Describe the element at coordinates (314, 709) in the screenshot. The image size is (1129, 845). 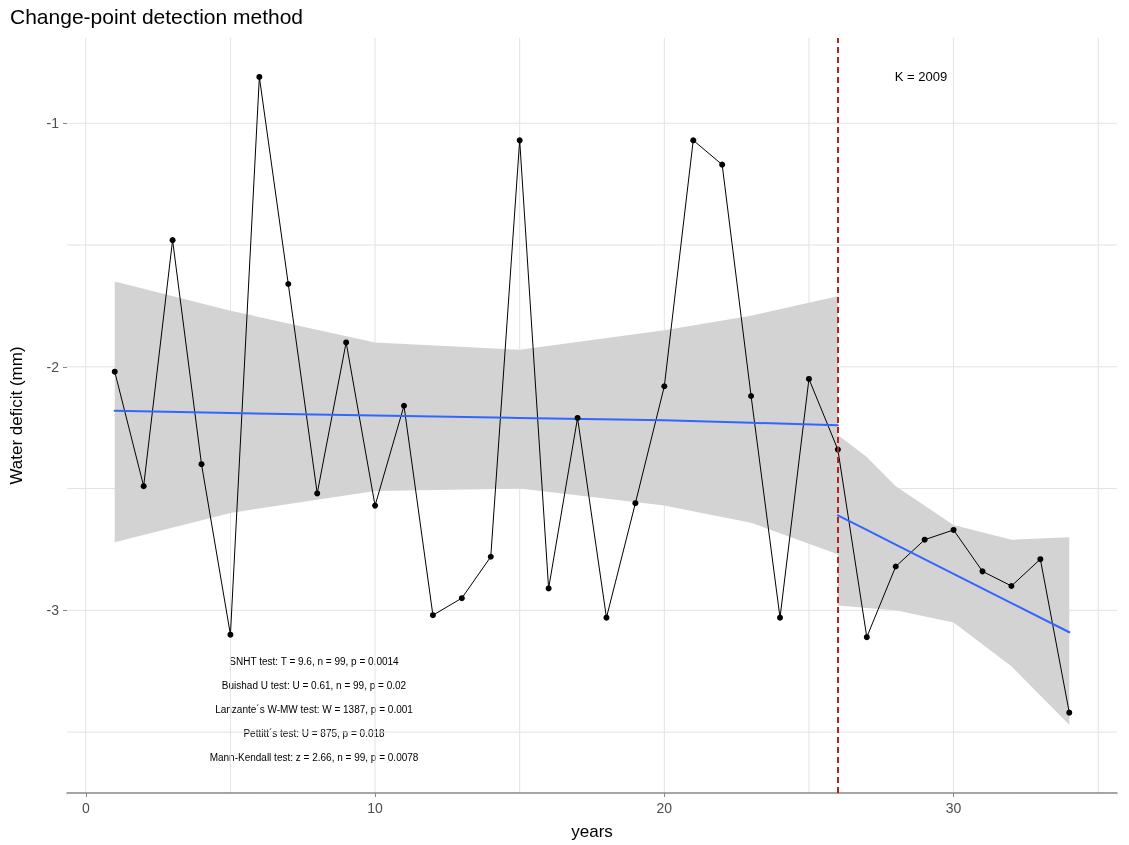
I see `annotation: Lanzante´s W-MW test: W = 1387, p = 0.001` at that location.